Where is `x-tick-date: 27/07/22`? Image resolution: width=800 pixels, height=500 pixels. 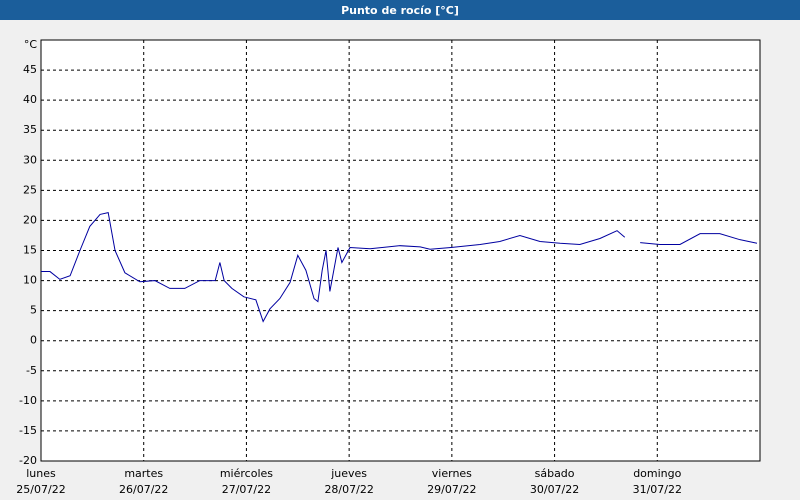
x-tick-date: 27/07/22 is located at coordinates (246, 489).